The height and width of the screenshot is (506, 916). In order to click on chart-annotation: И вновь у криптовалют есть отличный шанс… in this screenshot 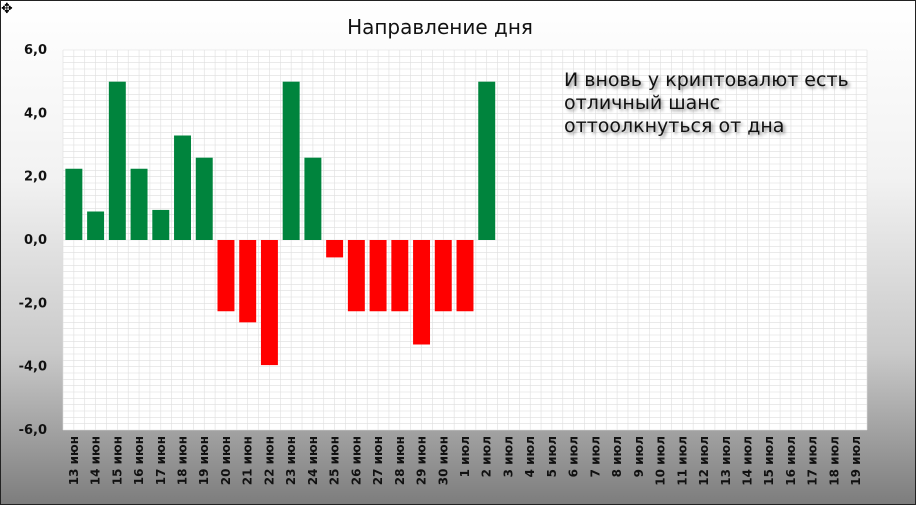, I will do `click(706, 103)`.